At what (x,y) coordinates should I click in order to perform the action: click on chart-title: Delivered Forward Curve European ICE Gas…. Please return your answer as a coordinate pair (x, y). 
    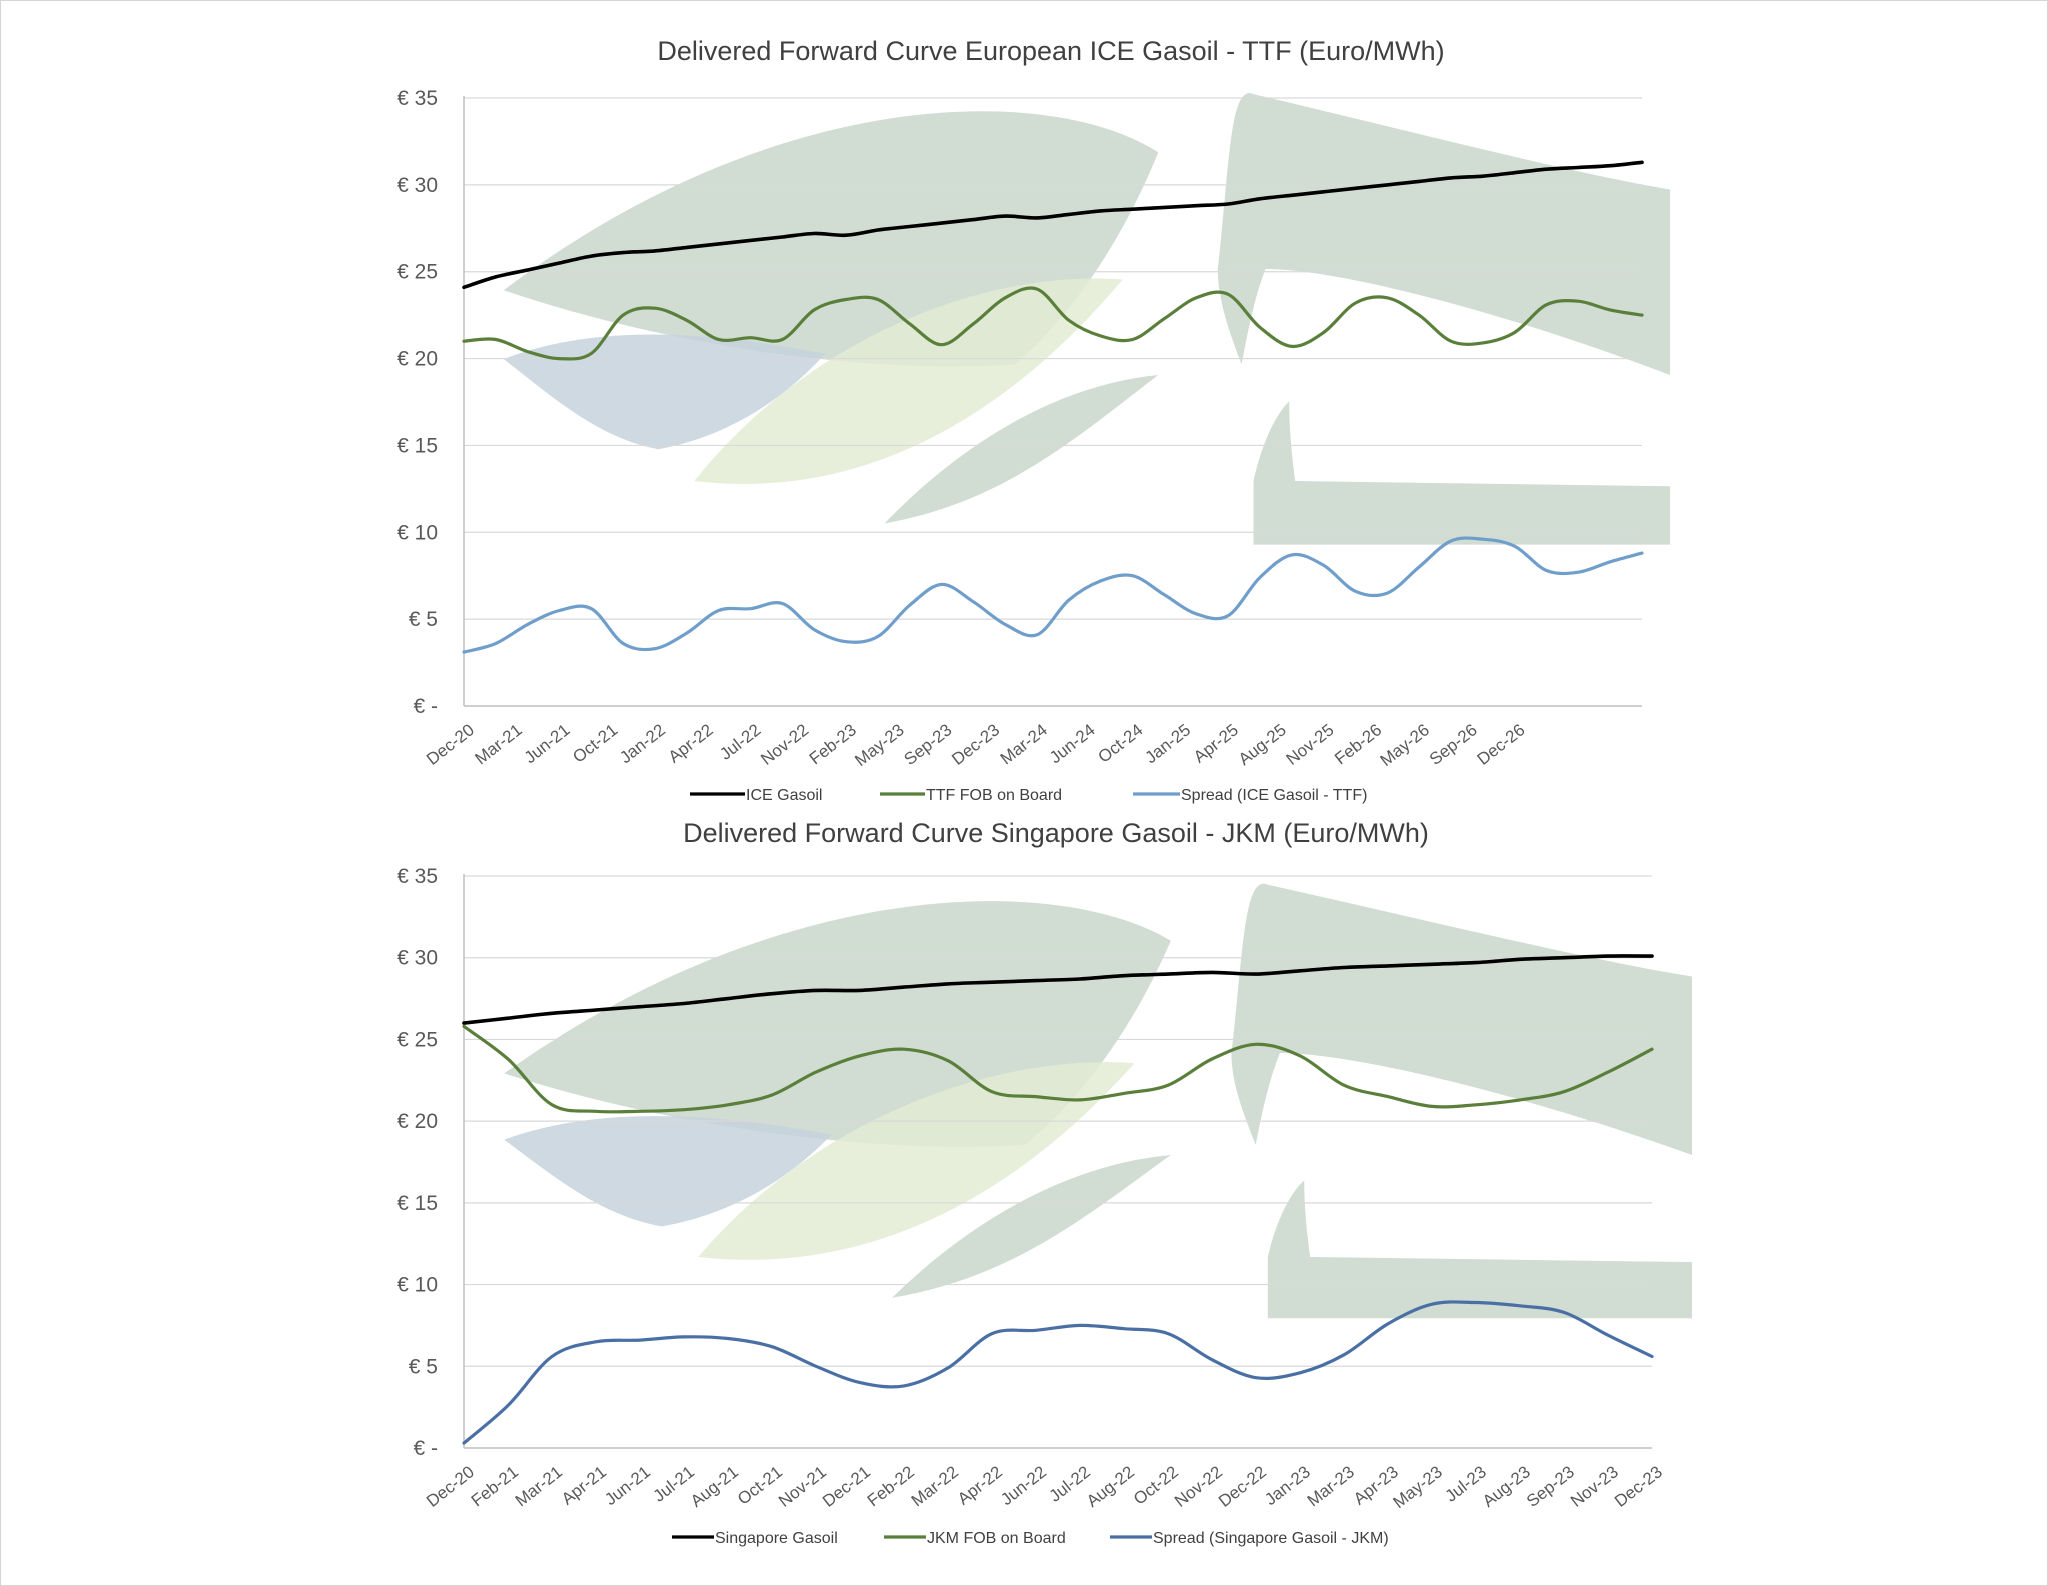
    Looking at the image, I should click on (1050, 51).